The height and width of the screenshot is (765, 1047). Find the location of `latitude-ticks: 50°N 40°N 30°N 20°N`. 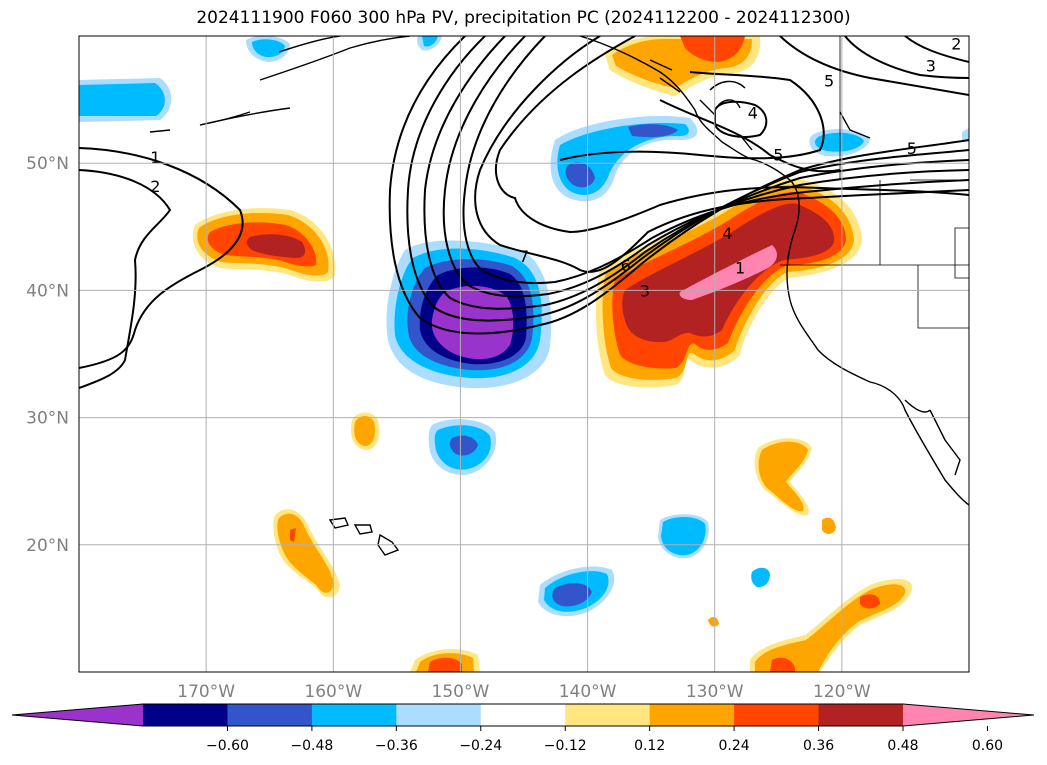

latitude-ticks: 50°N 40°N 30°N 20°N is located at coordinates (47, 355).